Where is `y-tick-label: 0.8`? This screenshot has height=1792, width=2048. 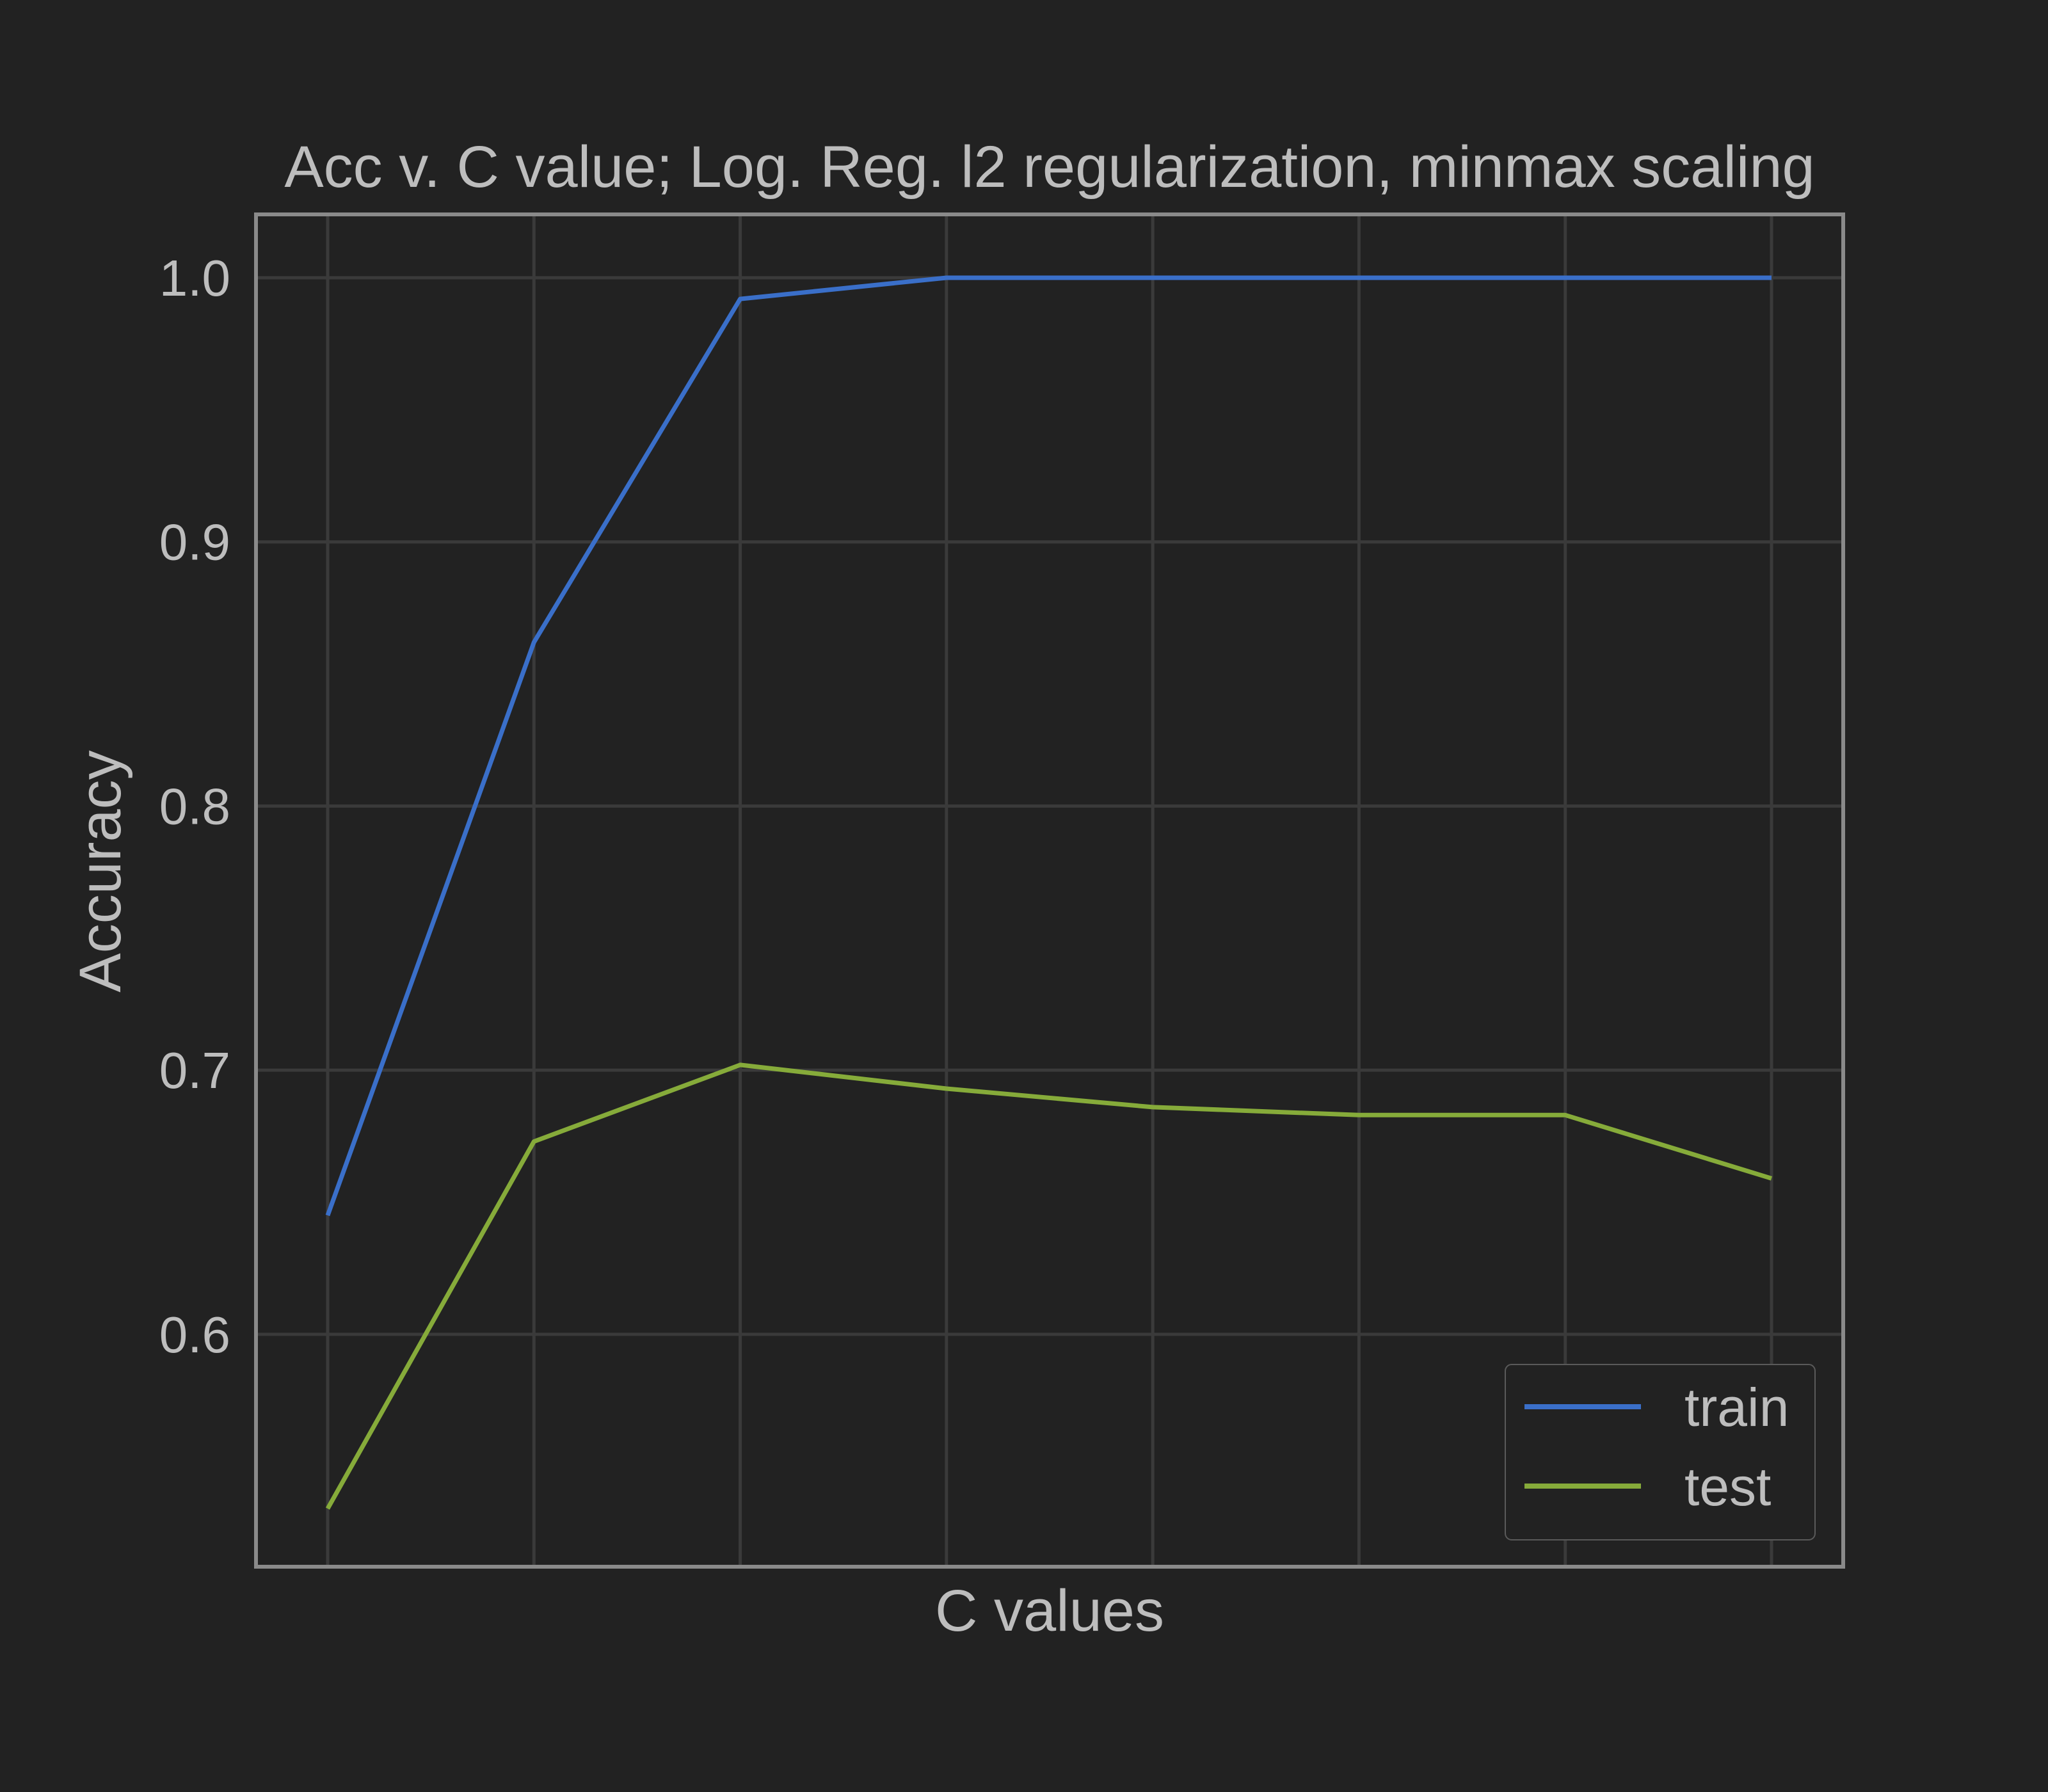 y-tick-label: 0.8 is located at coordinates (194, 806).